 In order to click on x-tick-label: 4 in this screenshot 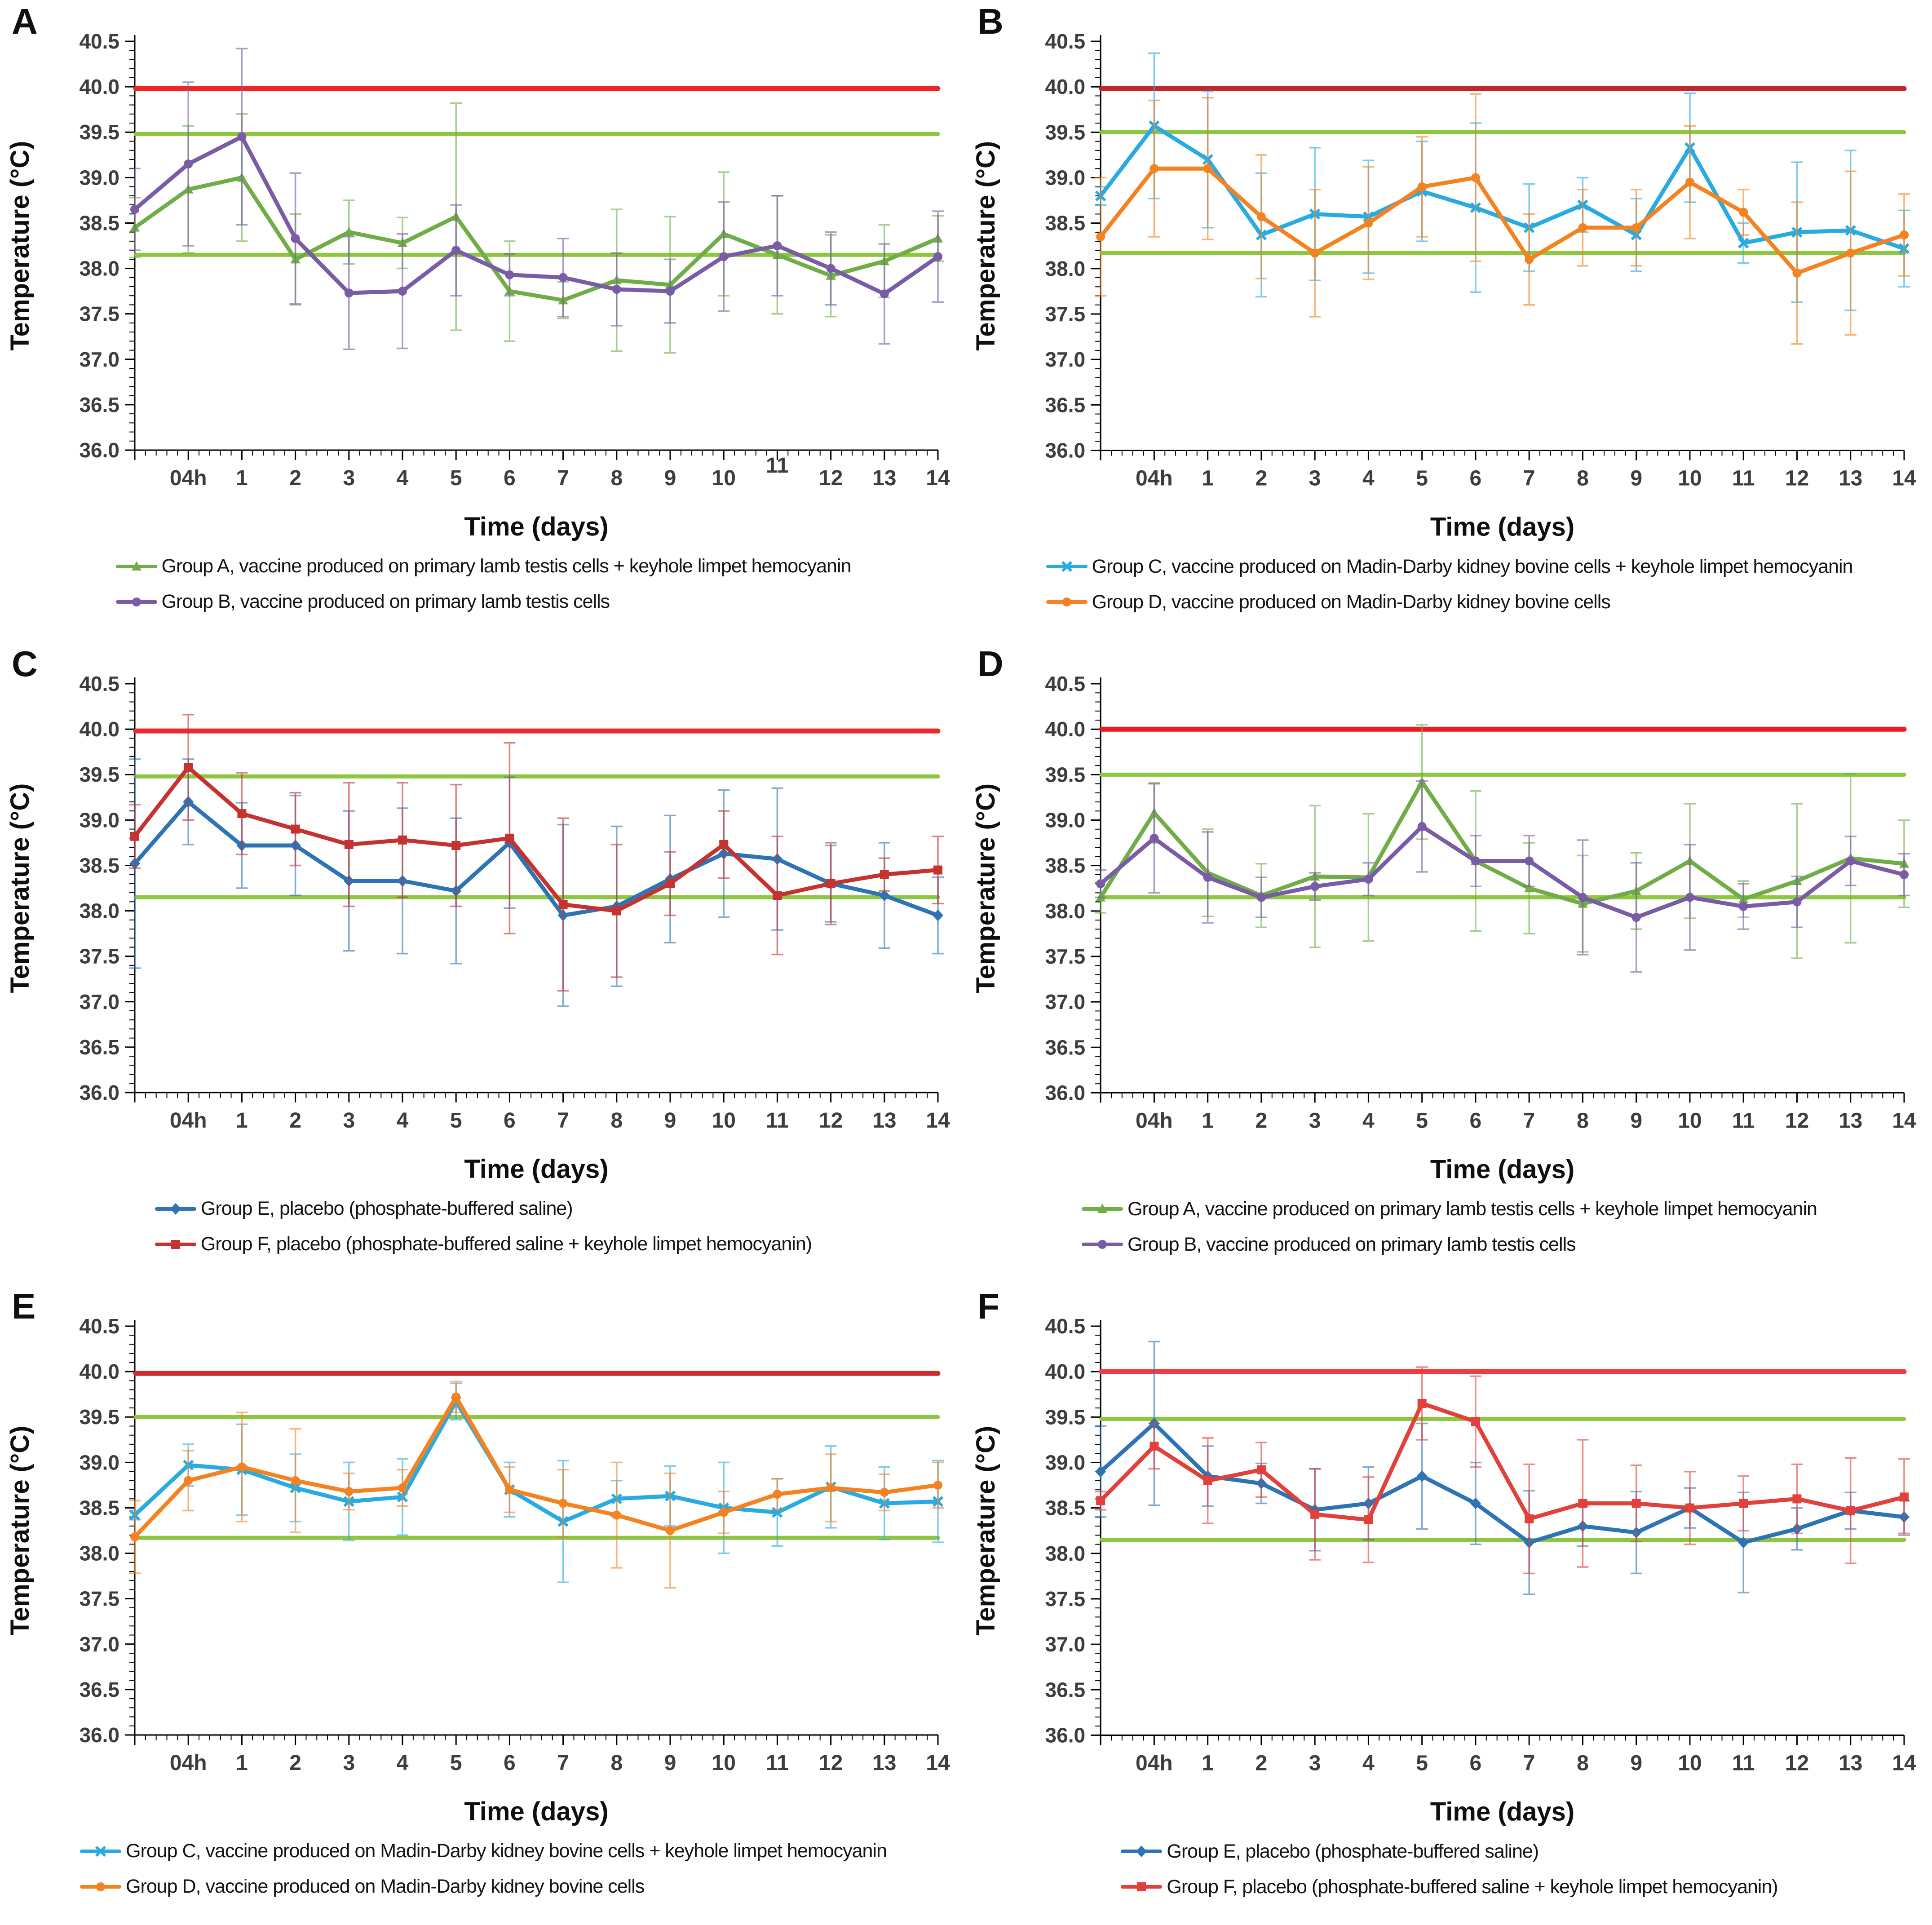, I will do `click(1369, 478)`.